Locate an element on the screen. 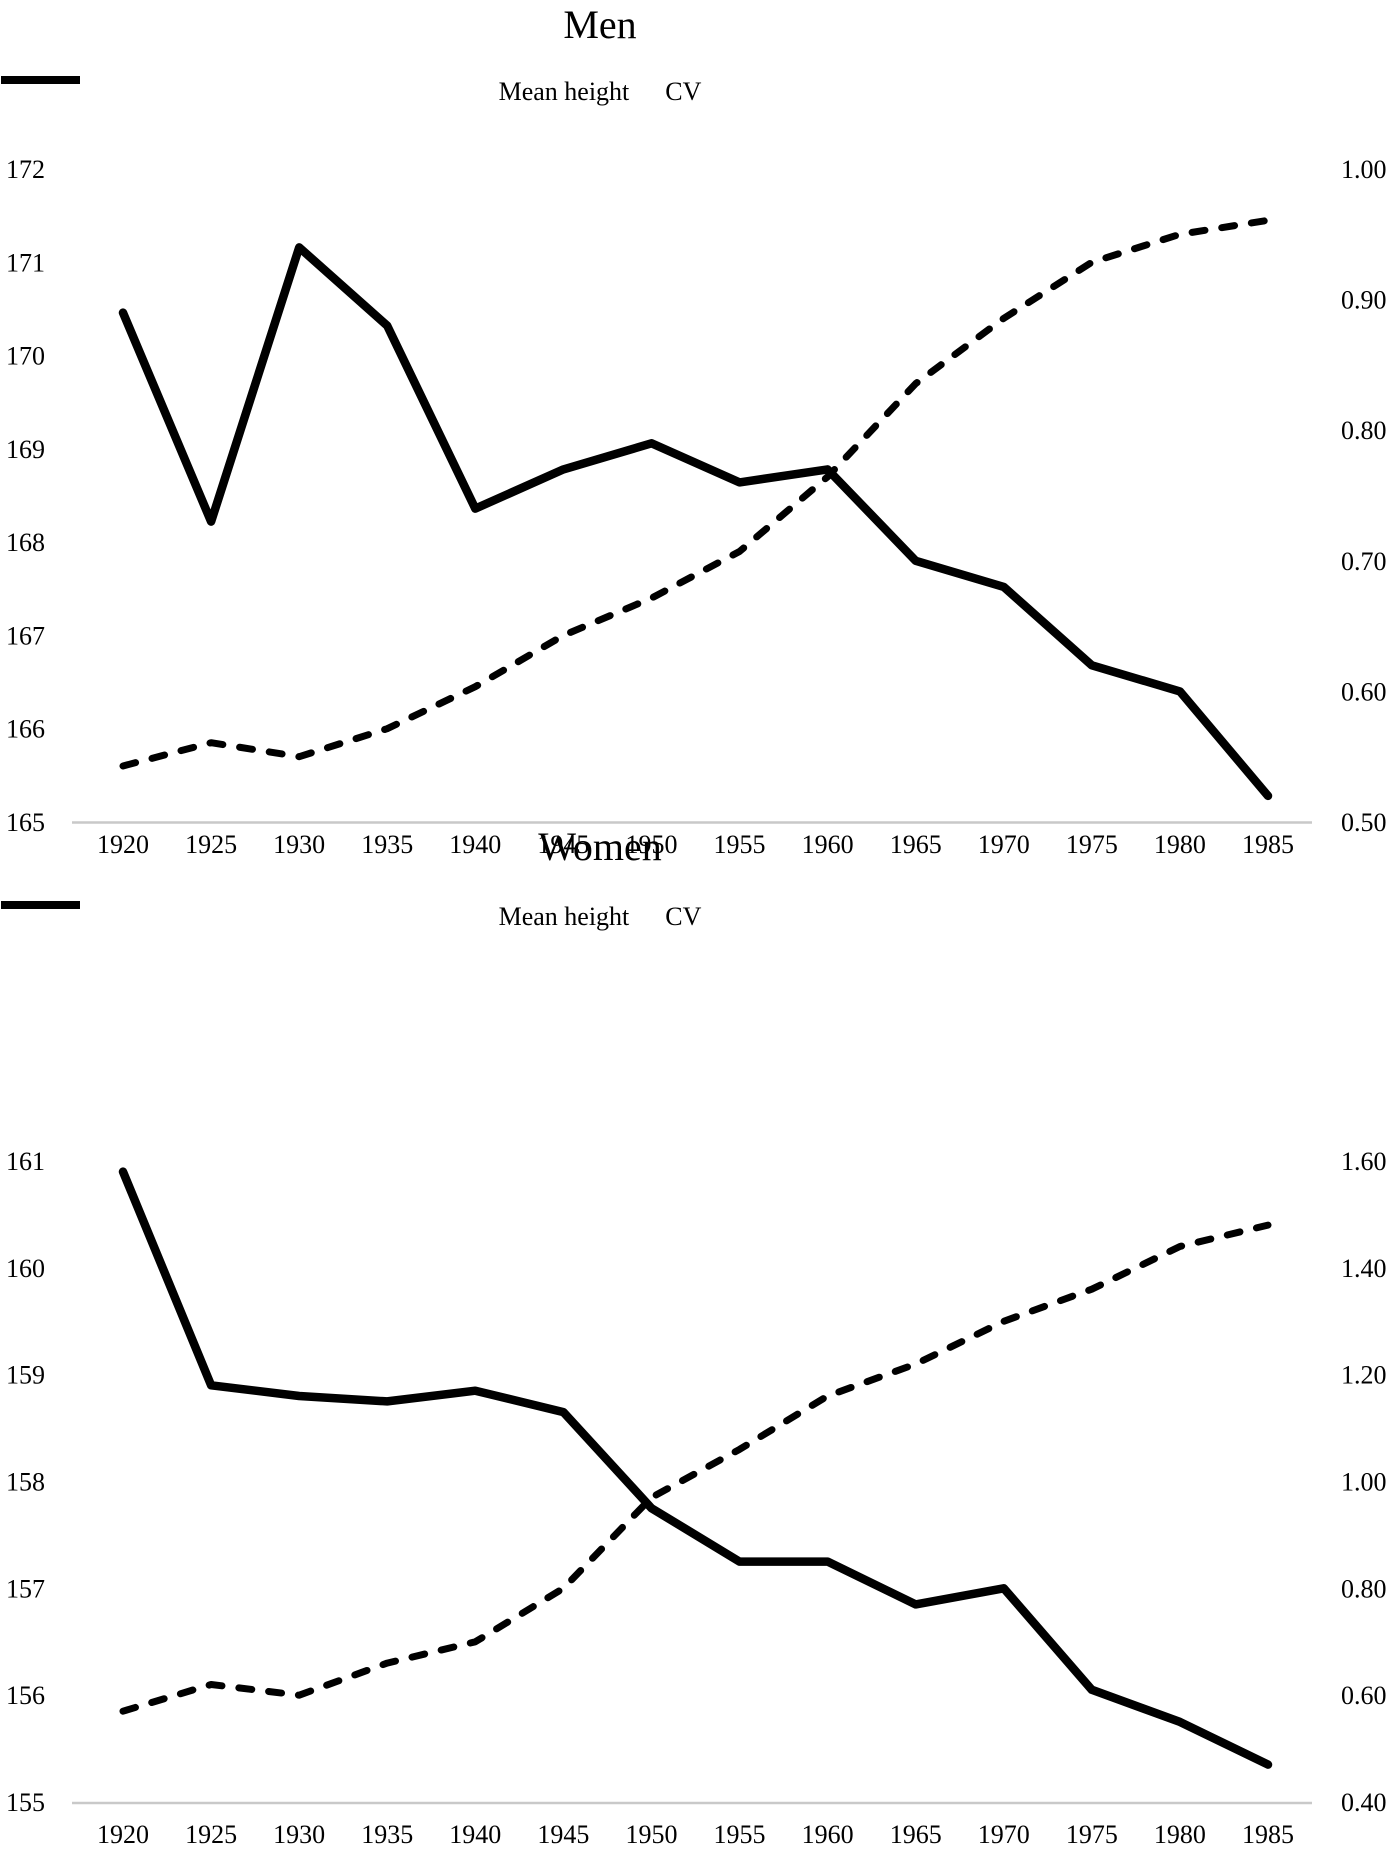  women-left-axis-tick-label: 157 is located at coordinates (25, 1588).